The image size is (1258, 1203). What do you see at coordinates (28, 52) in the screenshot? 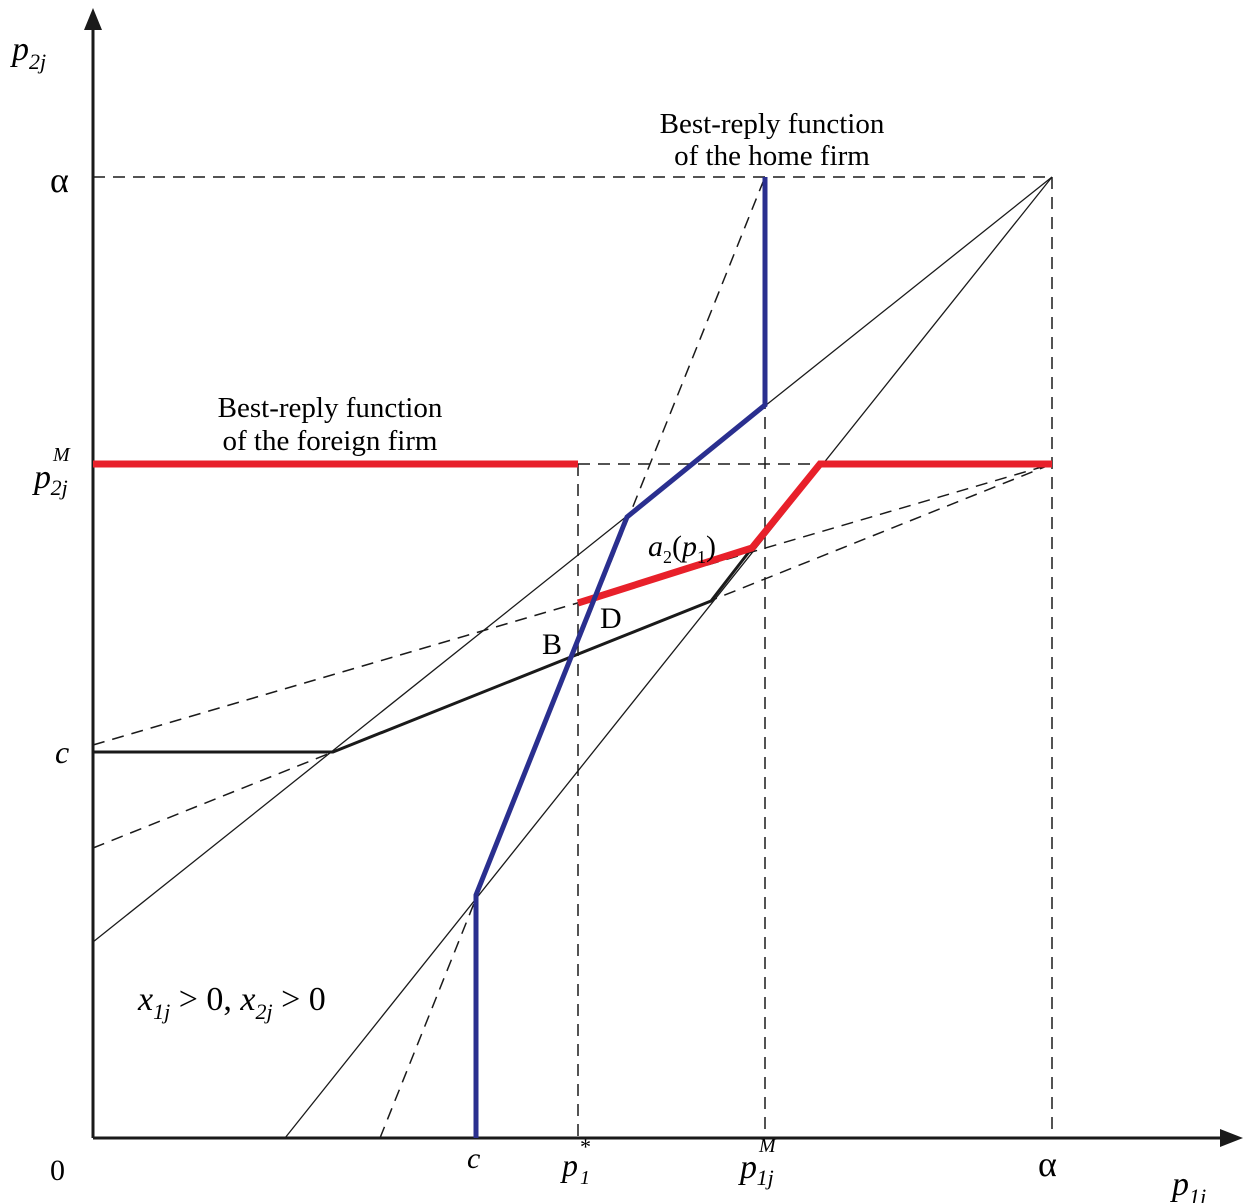
I see `y-axis-label: p2j` at bounding box center [28, 52].